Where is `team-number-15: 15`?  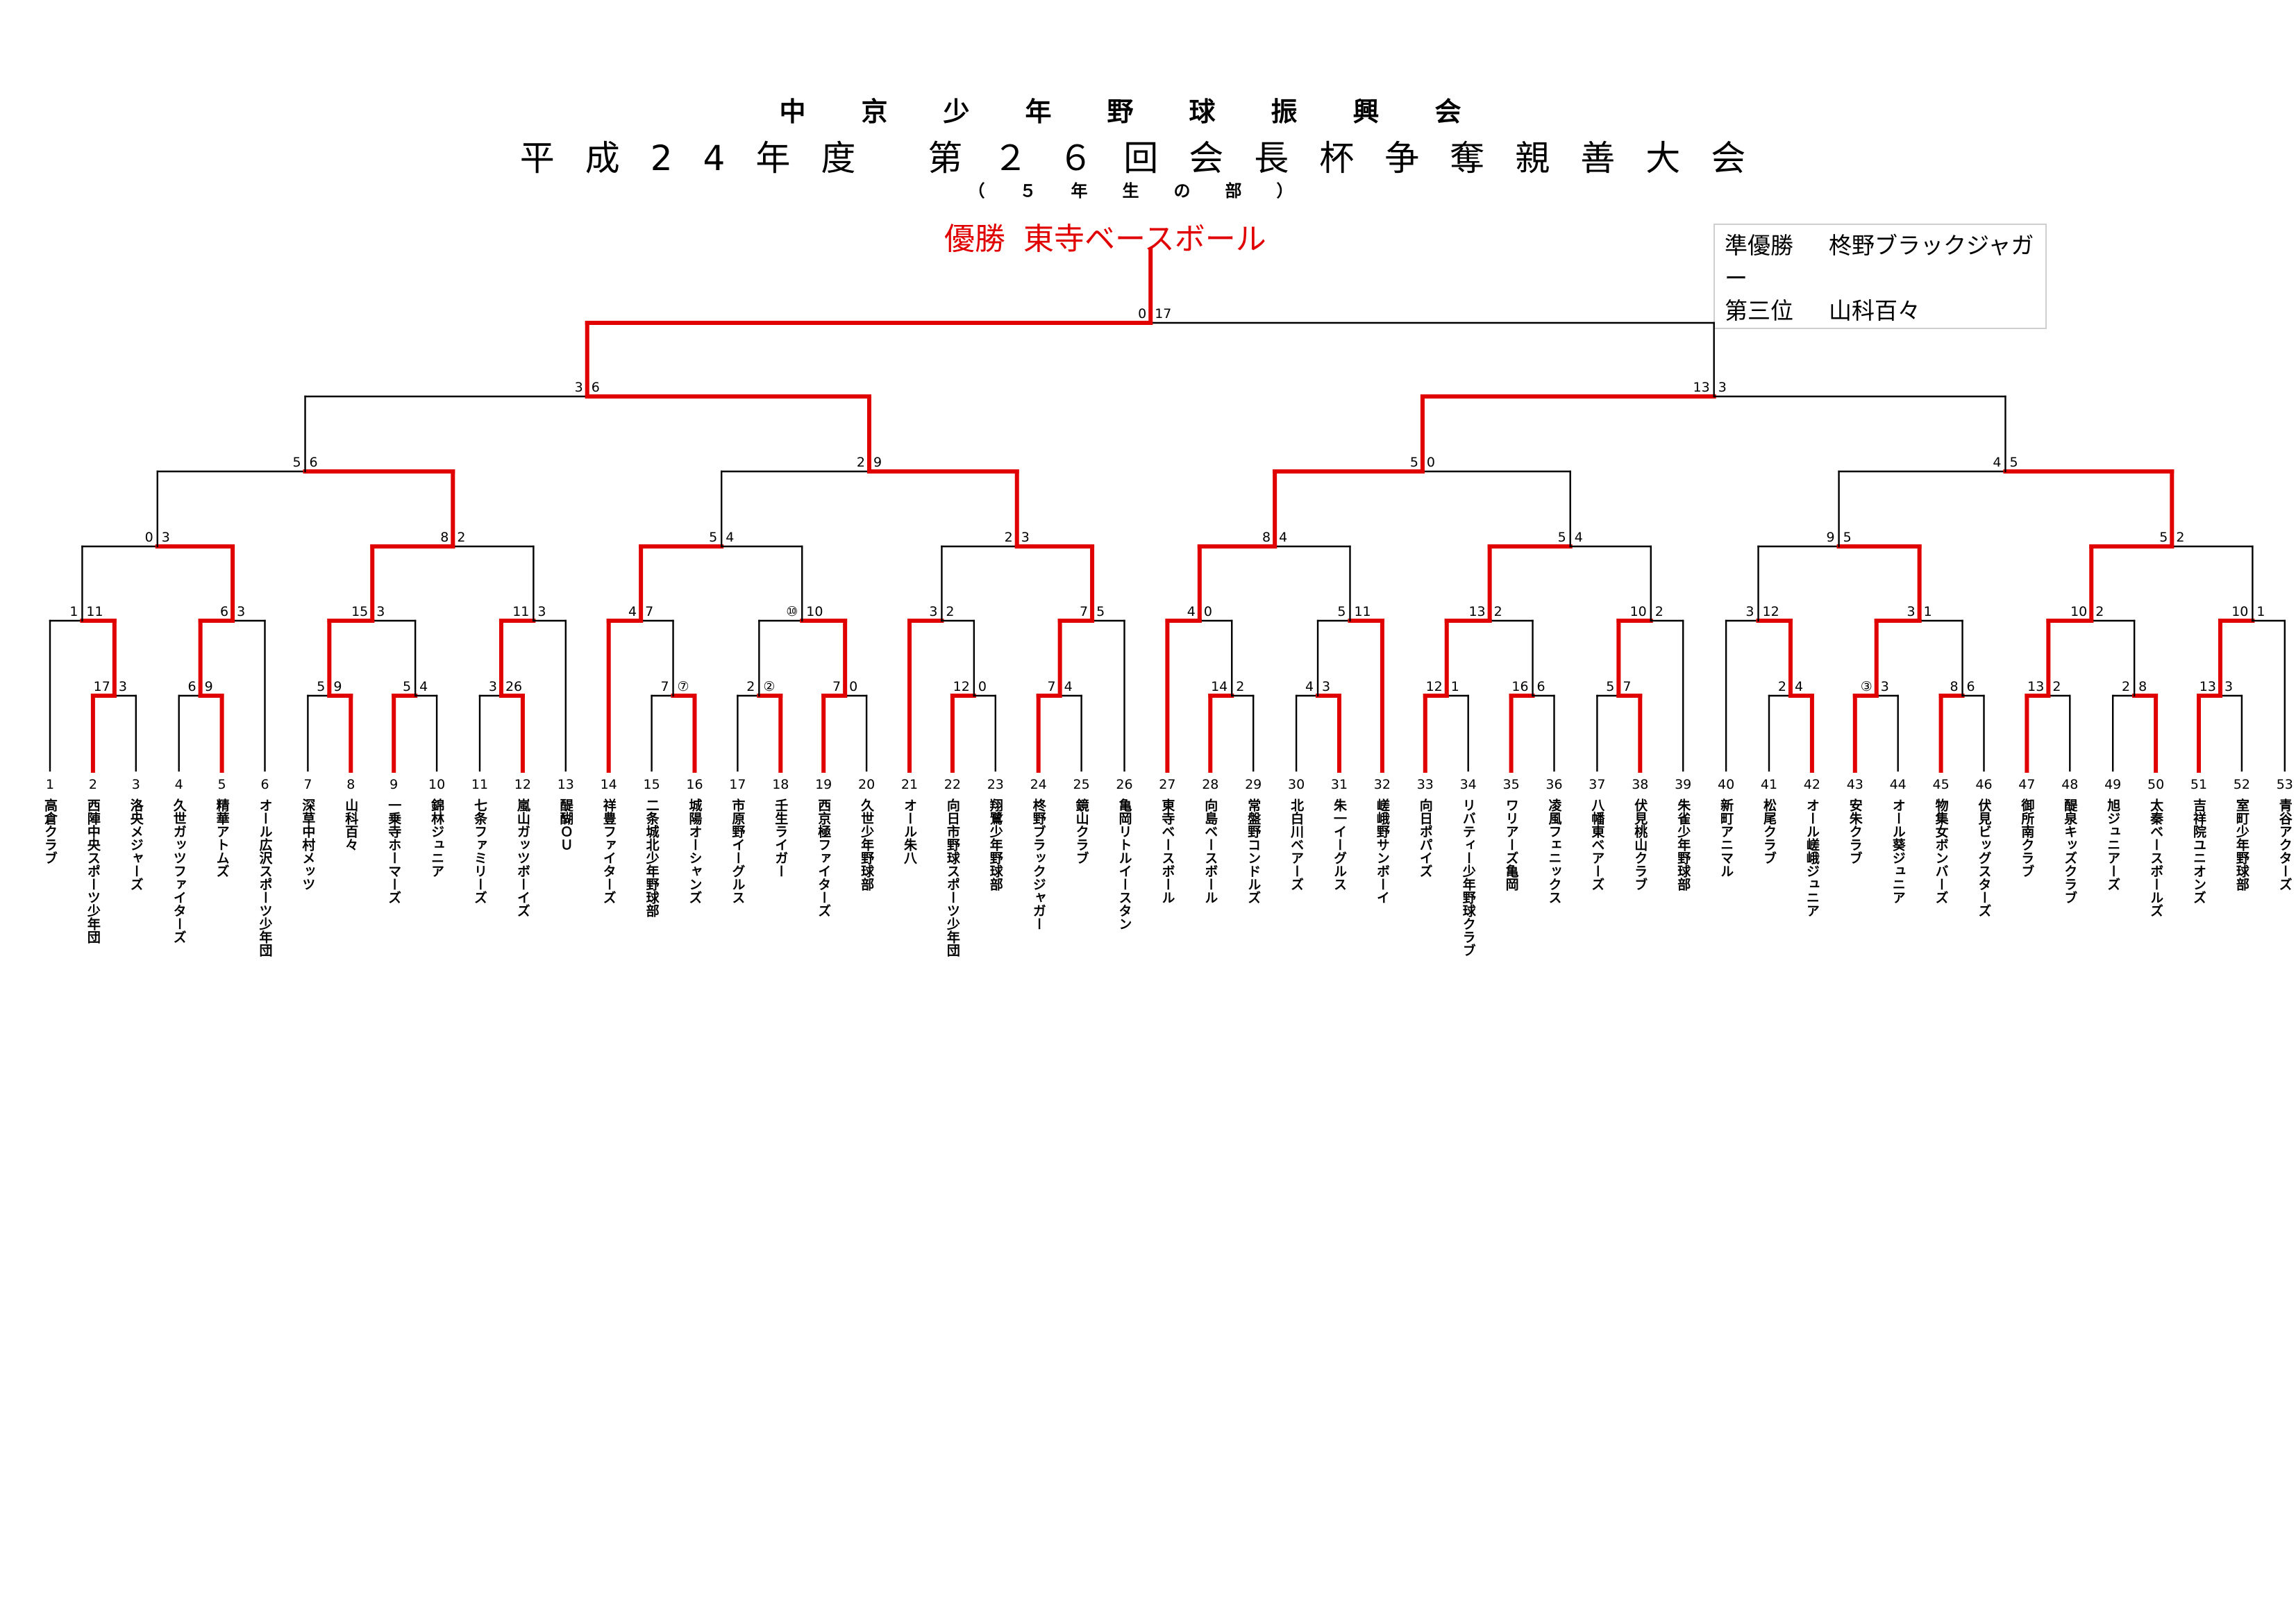
team-number-15: 15 is located at coordinates (652, 785).